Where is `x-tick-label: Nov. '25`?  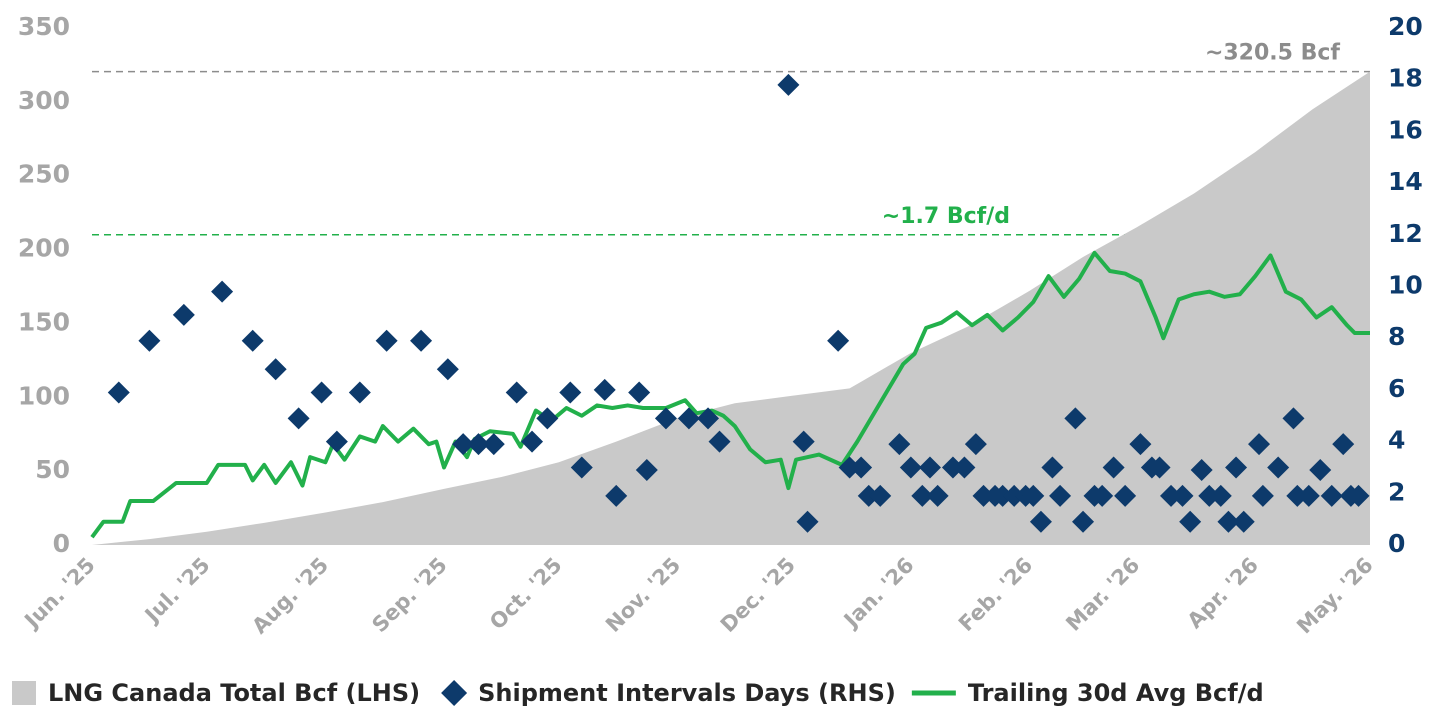 x-tick-label: Nov. '25 is located at coordinates (643, 595).